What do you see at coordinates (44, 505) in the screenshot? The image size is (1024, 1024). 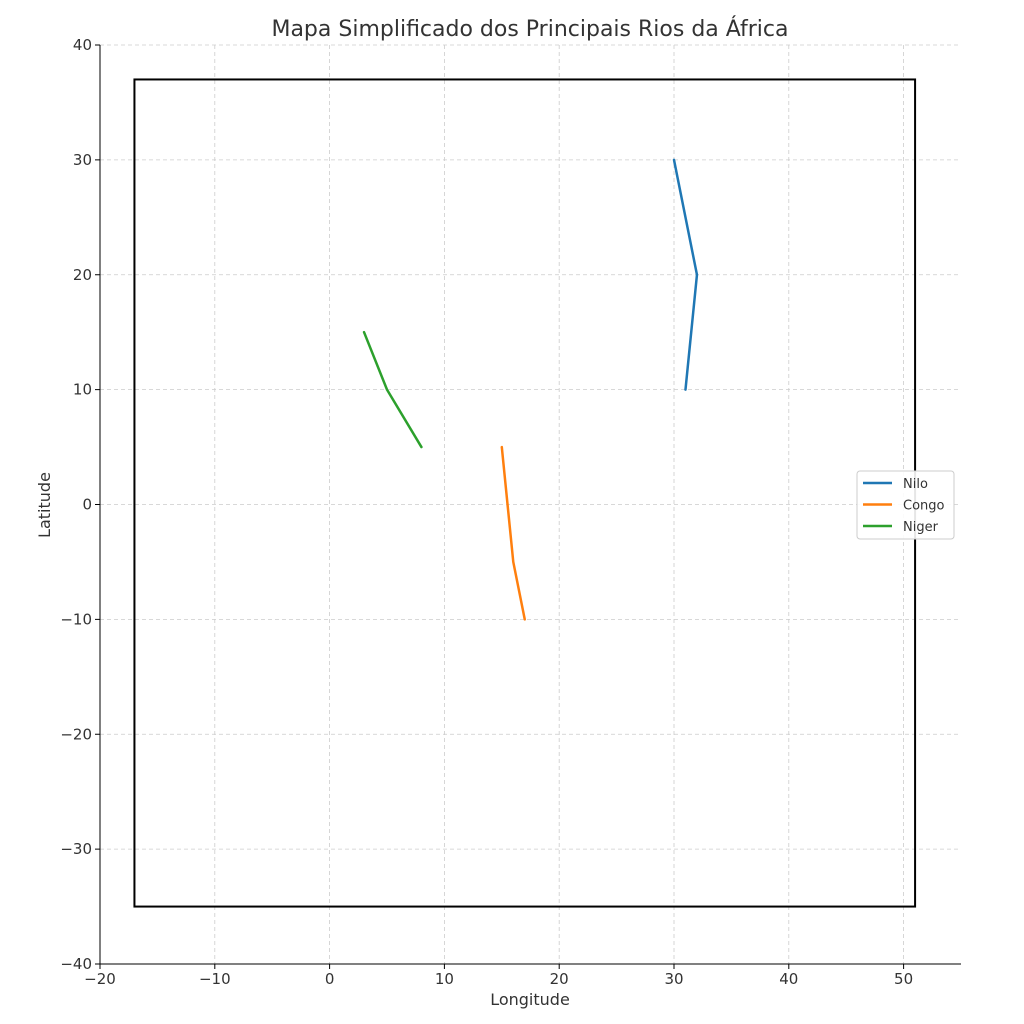 I see `y-axis-label: Latitude` at bounding box center [44, 505].